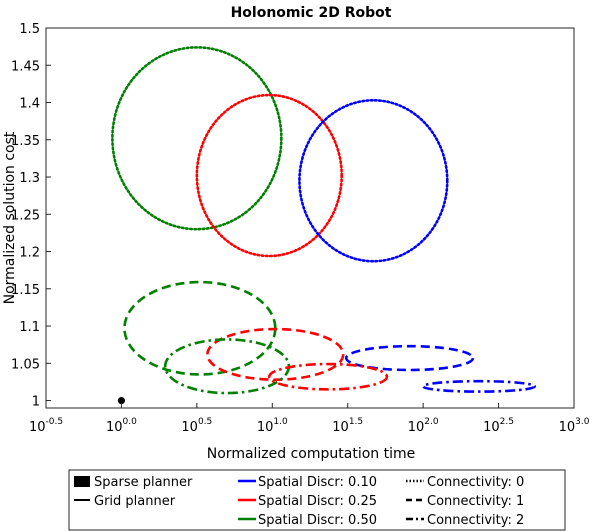  I want to click on legend-discr-025: Spatial Discr: 0.25, so click(317, 501).